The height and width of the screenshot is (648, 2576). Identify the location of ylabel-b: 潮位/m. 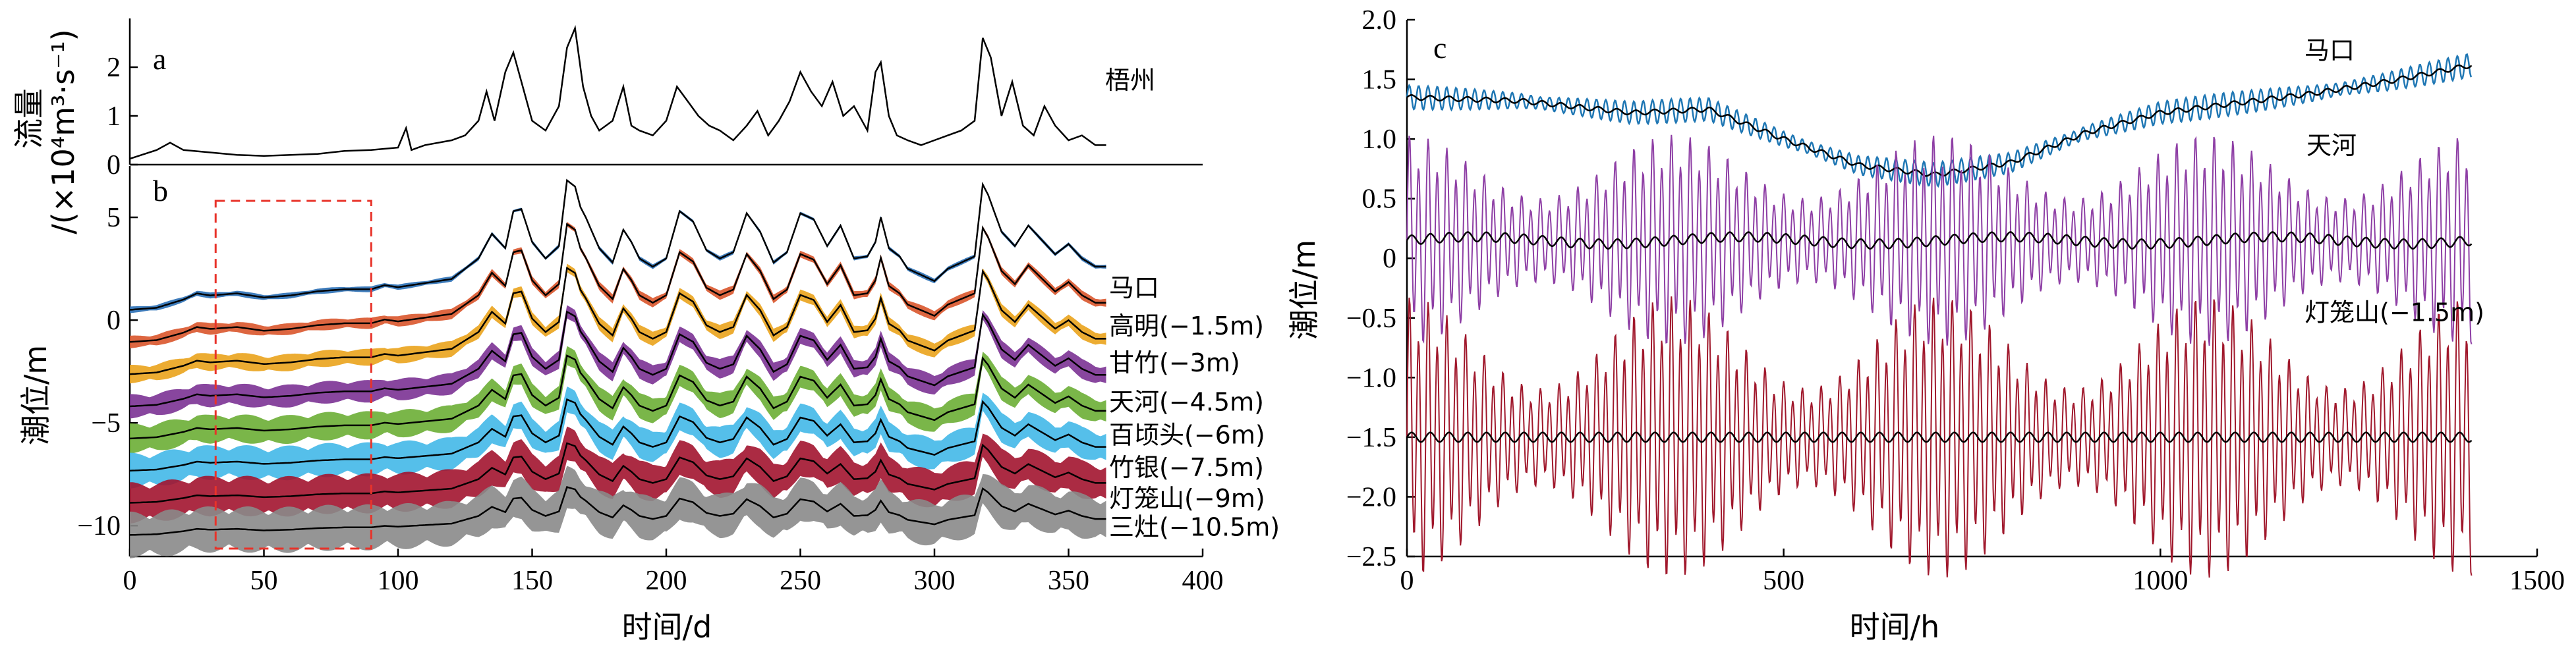
(36, 395).